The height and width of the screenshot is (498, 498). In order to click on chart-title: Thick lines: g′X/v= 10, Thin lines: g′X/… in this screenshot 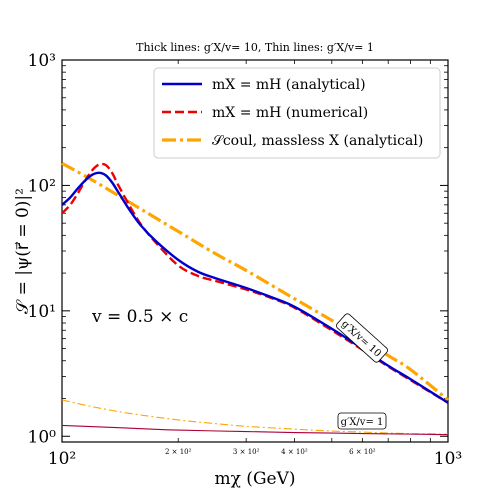, I will do `click(255, 47)`.